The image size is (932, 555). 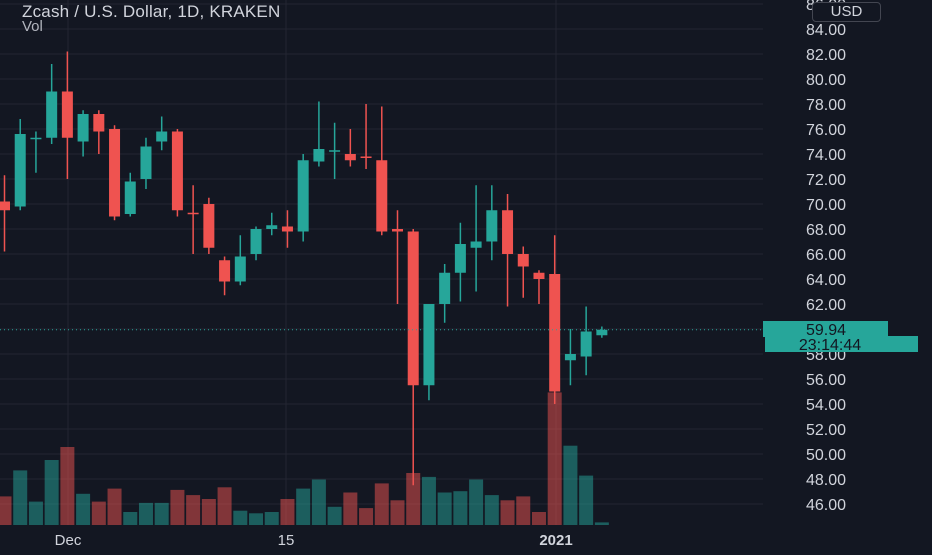 I want to click on volume-label: Vol, so click(x=32, y=26).